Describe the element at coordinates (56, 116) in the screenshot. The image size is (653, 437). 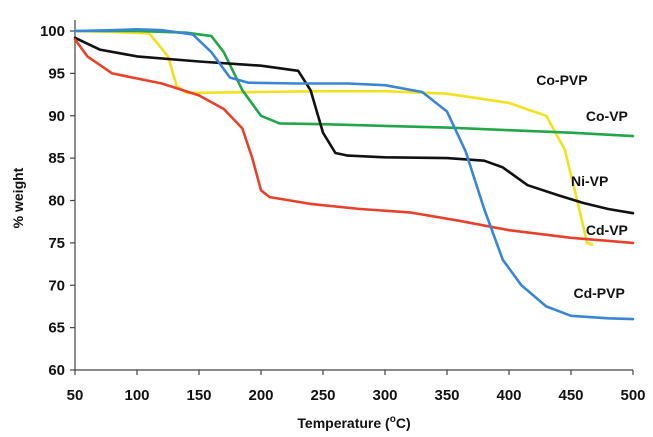
I see `y-tick-label: 90` at that location.